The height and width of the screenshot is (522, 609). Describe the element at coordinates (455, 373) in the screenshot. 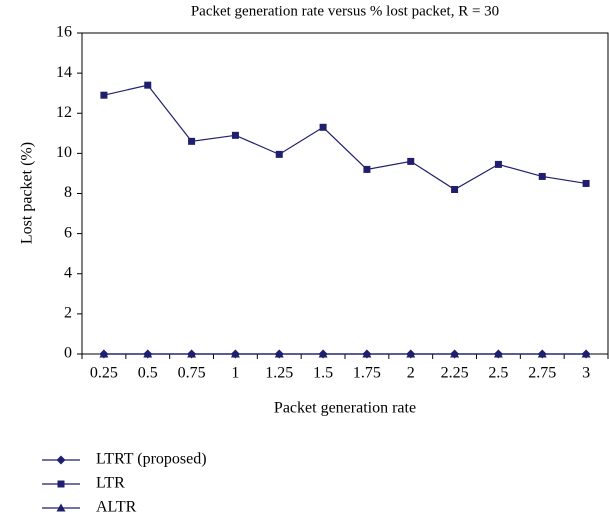

I see `x-tick-label: 2.25` at that location.